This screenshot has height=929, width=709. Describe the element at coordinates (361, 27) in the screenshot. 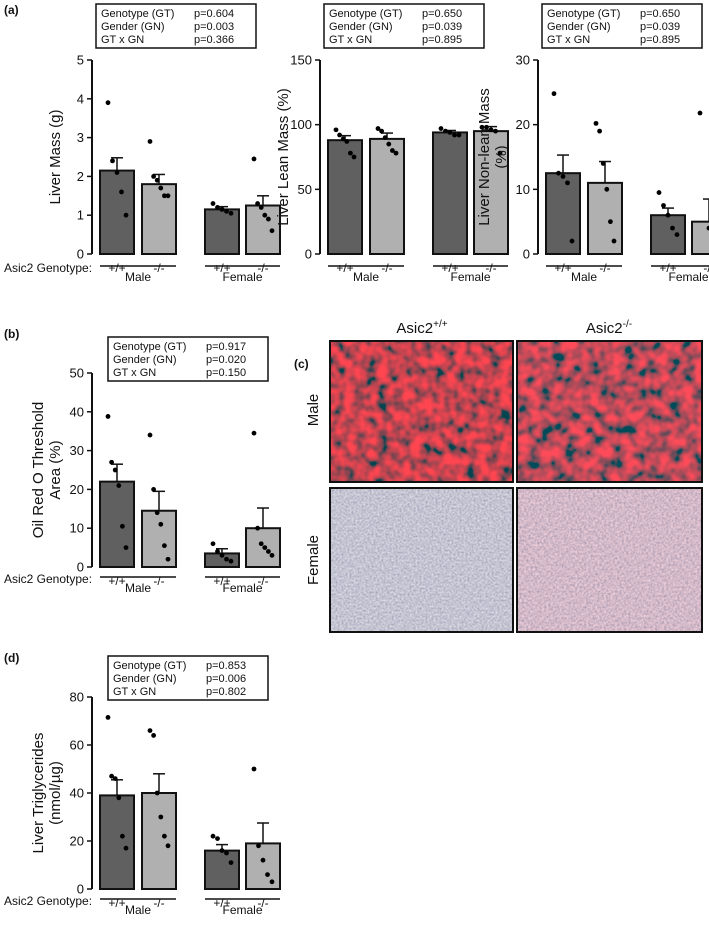

I see `stats-label: Gender (GN)` at that location.